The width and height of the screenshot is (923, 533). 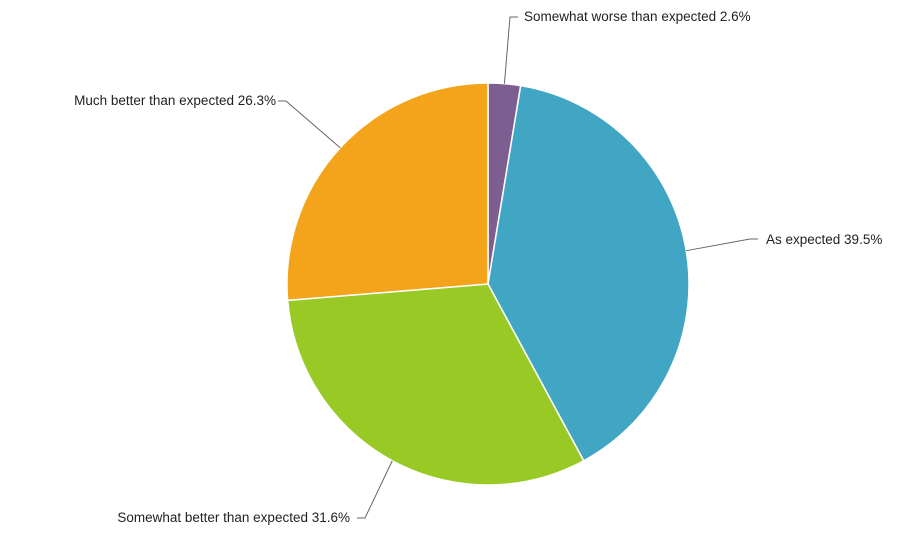 What do you see at coordinates (233, 517) in the screenshot?
I see `slice-label-2: Somewhat better than expected 31.6%` at bounding box center [233, 517].